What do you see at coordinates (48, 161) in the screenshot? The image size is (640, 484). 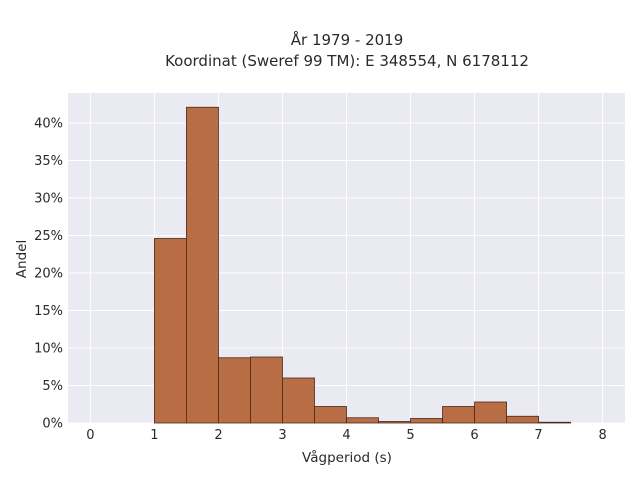 I see `y-tick-label: 35%` at bounding box center [48, 161].